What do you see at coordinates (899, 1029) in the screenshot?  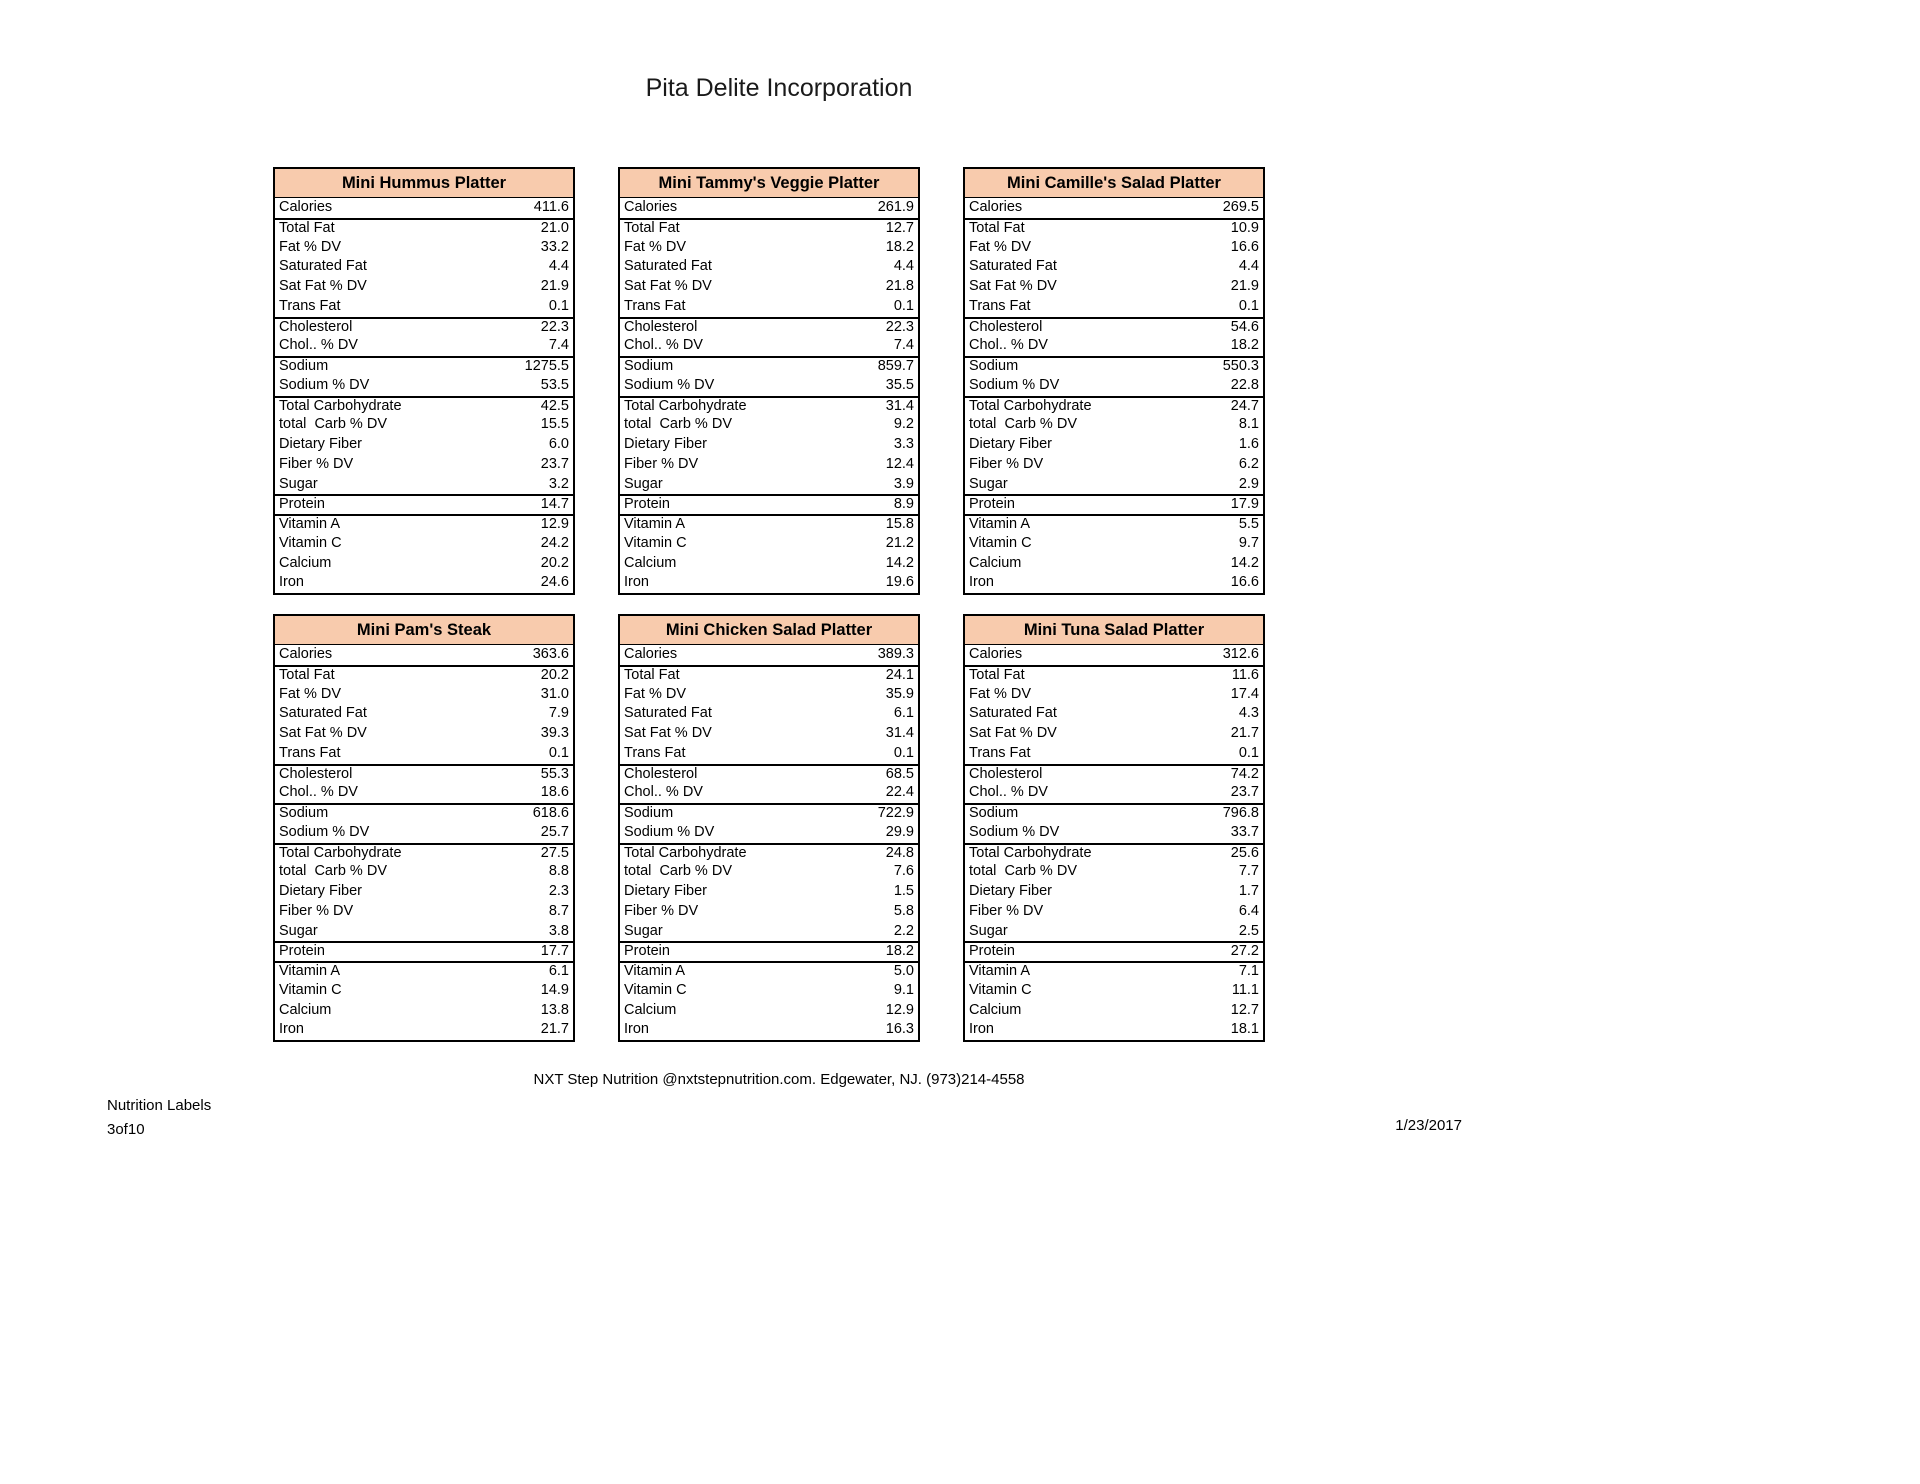 I see `nutrient-value: 16.3` at bounding box center [899, 1029].